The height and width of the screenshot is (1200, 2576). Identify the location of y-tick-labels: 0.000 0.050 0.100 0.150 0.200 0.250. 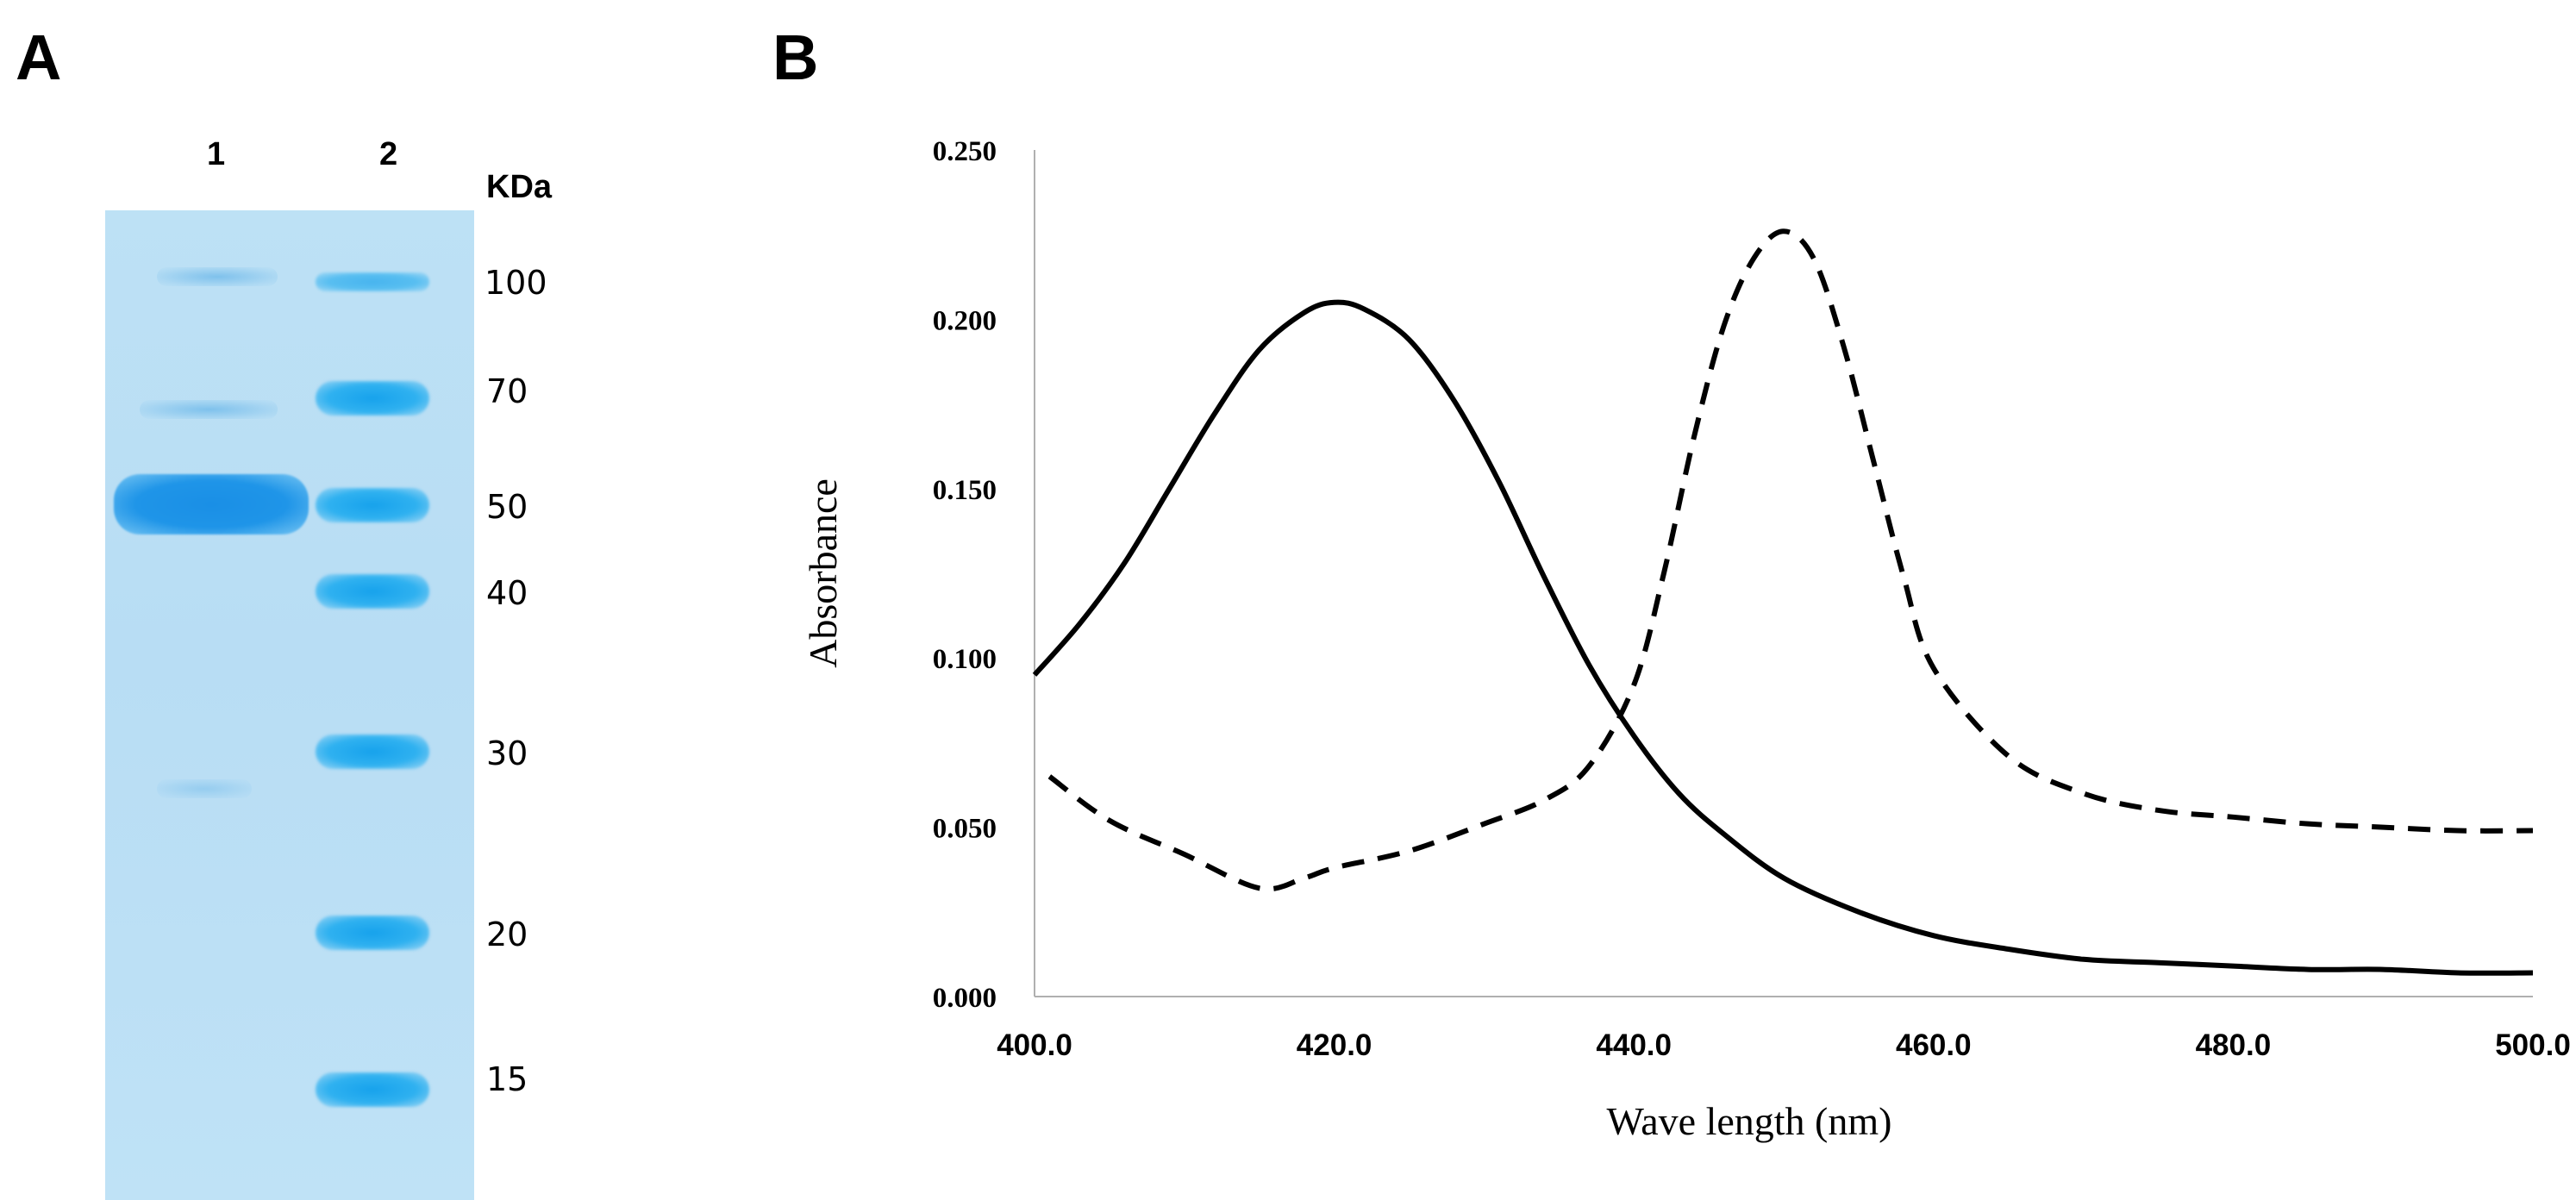
(965, 575).